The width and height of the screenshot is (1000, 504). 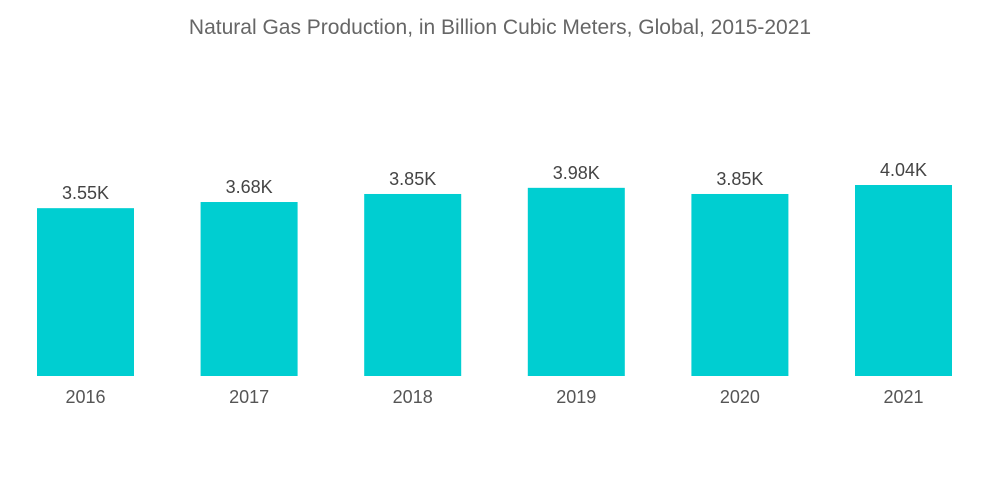 I want to click on x-tick-label: 2017, so click(x=249, y=397).